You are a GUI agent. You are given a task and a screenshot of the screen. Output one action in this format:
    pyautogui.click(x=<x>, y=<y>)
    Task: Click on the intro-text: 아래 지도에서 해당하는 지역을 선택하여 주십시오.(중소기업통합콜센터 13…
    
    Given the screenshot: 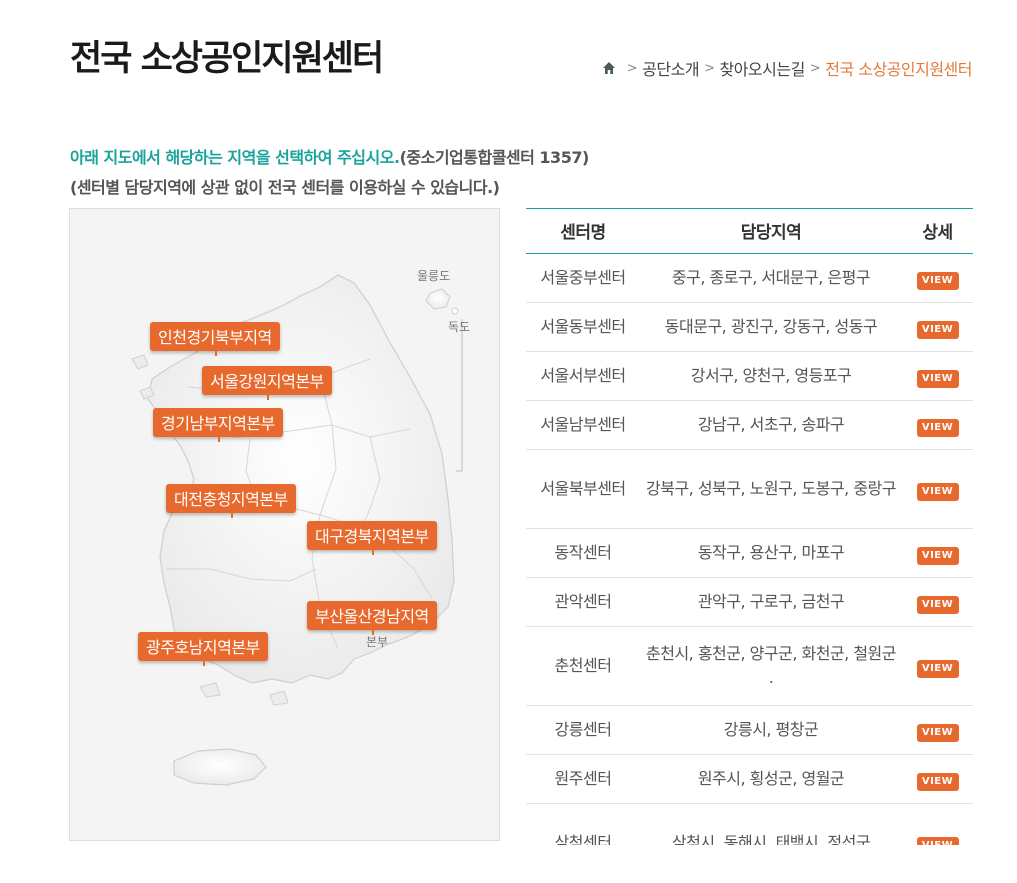 What is the action you would take?
    pyautogui.click(x=329, y=173)
    